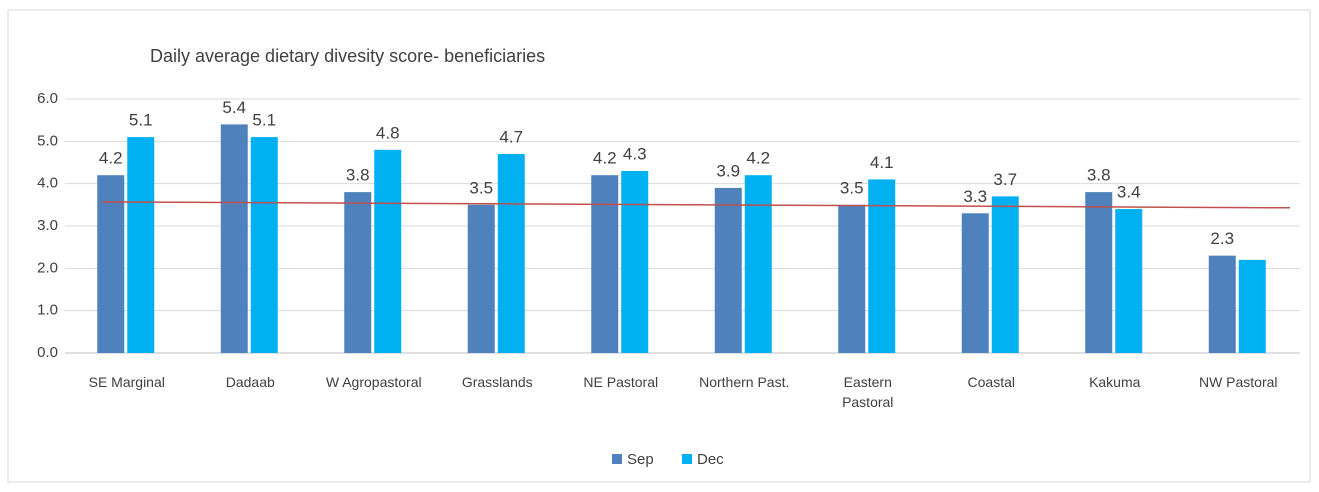 This screenshot has height=492, width=1319. What do you see at coordinates (621, 382) in the screenshot?
I see `x-tick-label: NE Pastoral` at bounding box center [621, 382].